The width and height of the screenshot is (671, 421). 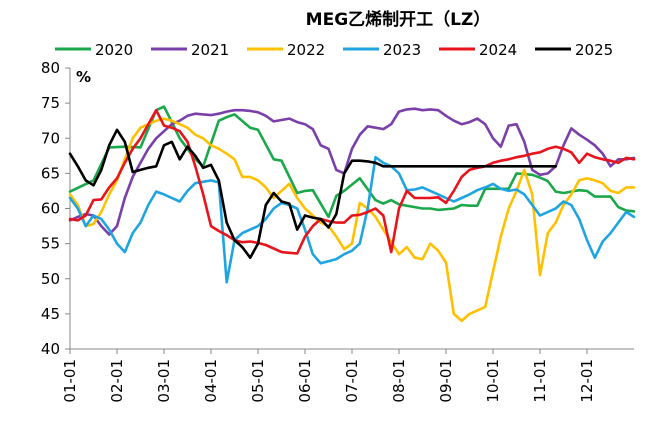 What do you see at coordinates (83, 77) in the screenshot?
I see `y-unit-label: %` at bounding box center [83, 77].